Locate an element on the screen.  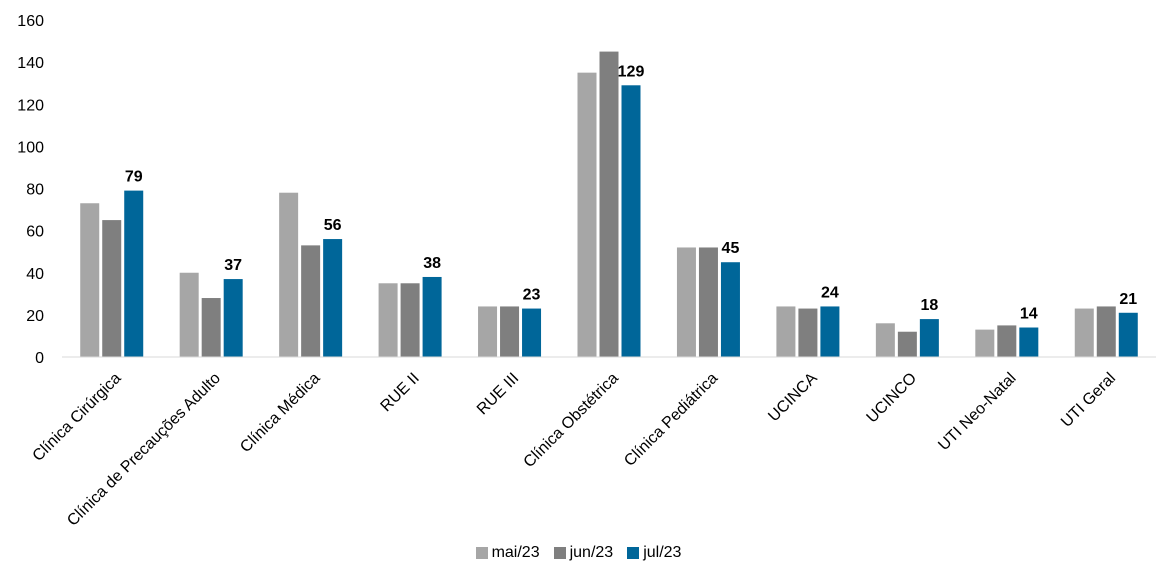
legend-item-jul: jul/23 is located at coordinates (654, 553).